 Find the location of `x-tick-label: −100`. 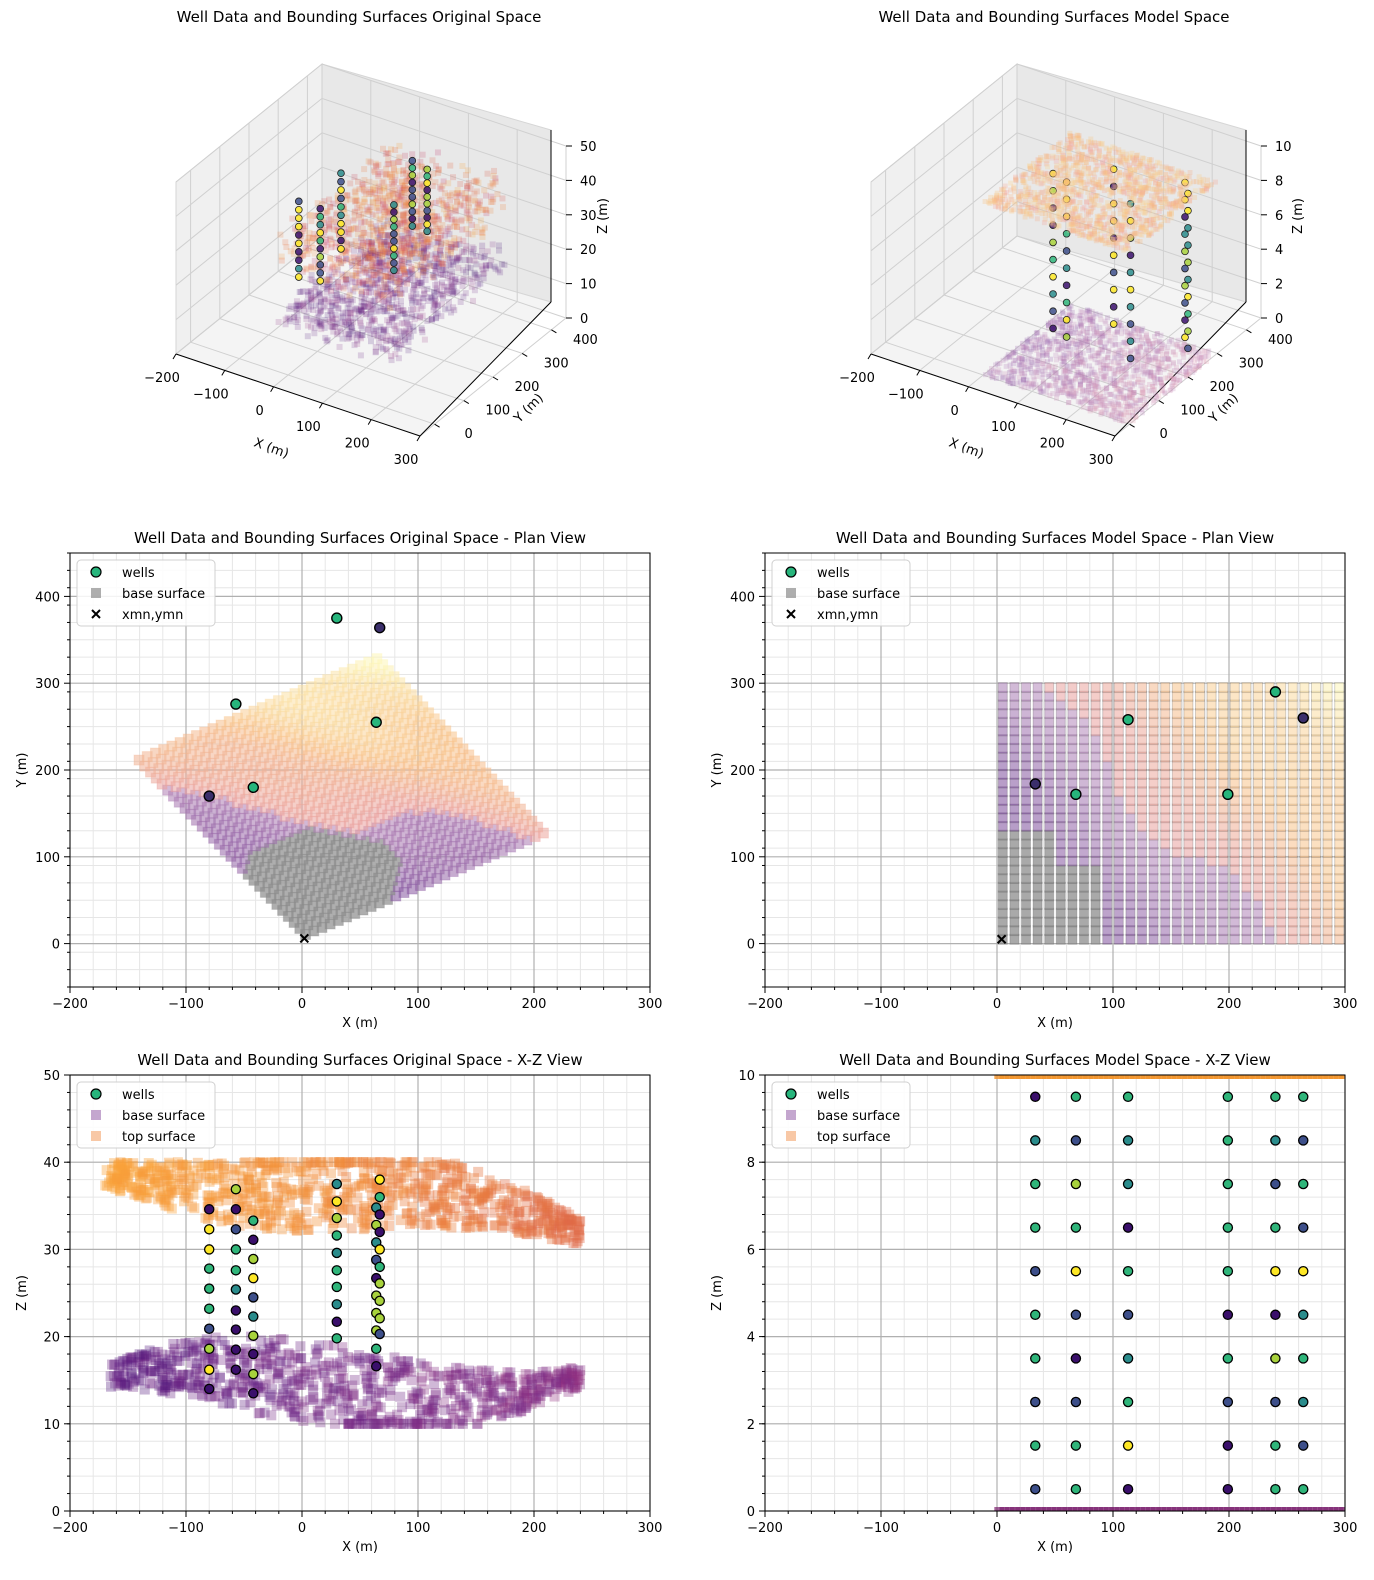

x-tick-label: −100 is located at coordinates (906, 394).